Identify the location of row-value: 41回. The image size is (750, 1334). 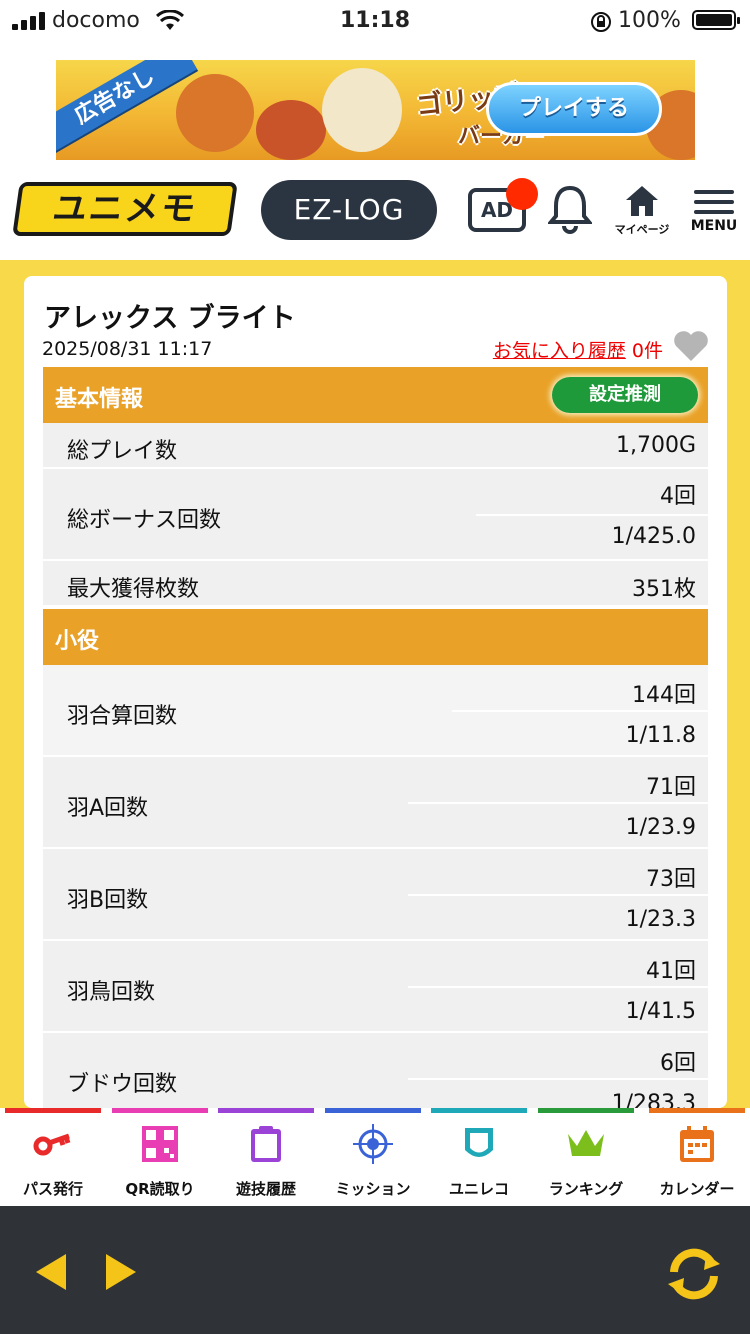
(671, 971).